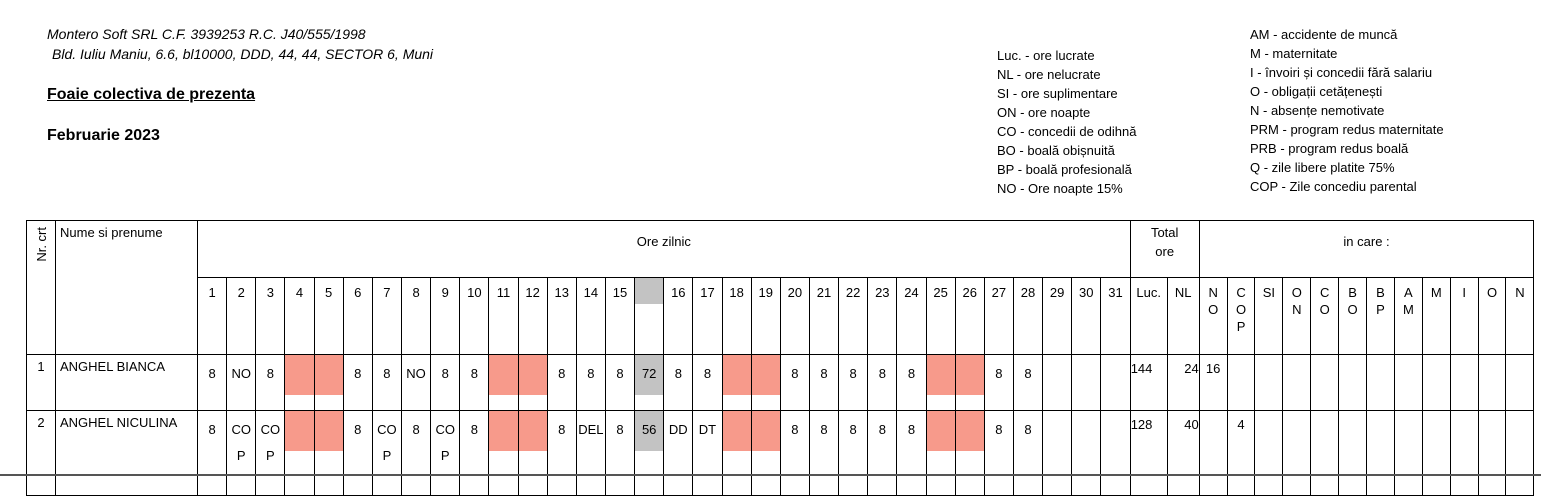 The height and width of the screenshot is (496, 1541). Describe the element at coordinates (1213, 382) in the screenshot. I see `incare-value: 16` at that location.